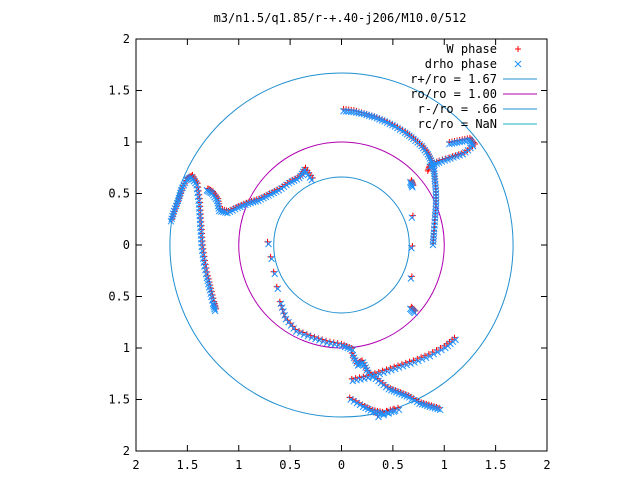 This screenshot has height=480, width=640. Describe the element at coordinates (457, 124) in the screenshot. I see `legend-label: rc/ro = NaN` at that location.